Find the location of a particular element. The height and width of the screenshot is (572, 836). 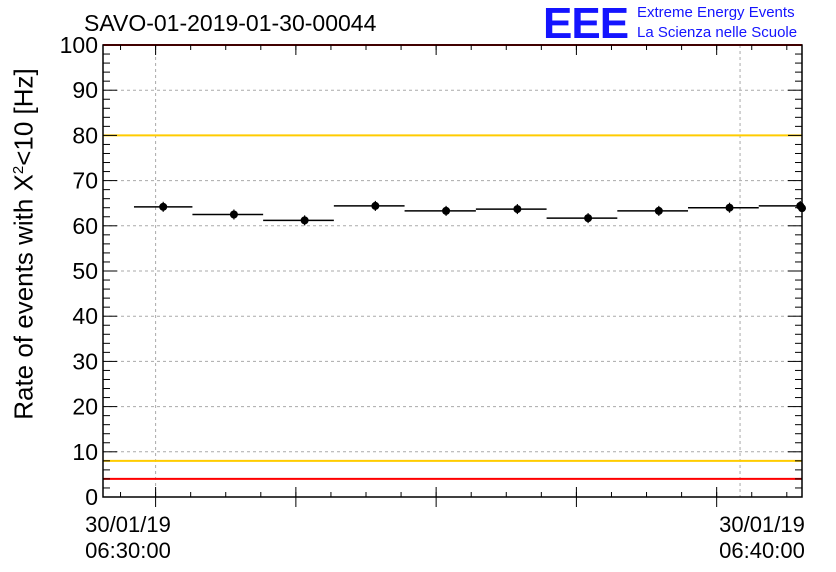

y-tick-label: 30 is located at coordinates (85, 361).